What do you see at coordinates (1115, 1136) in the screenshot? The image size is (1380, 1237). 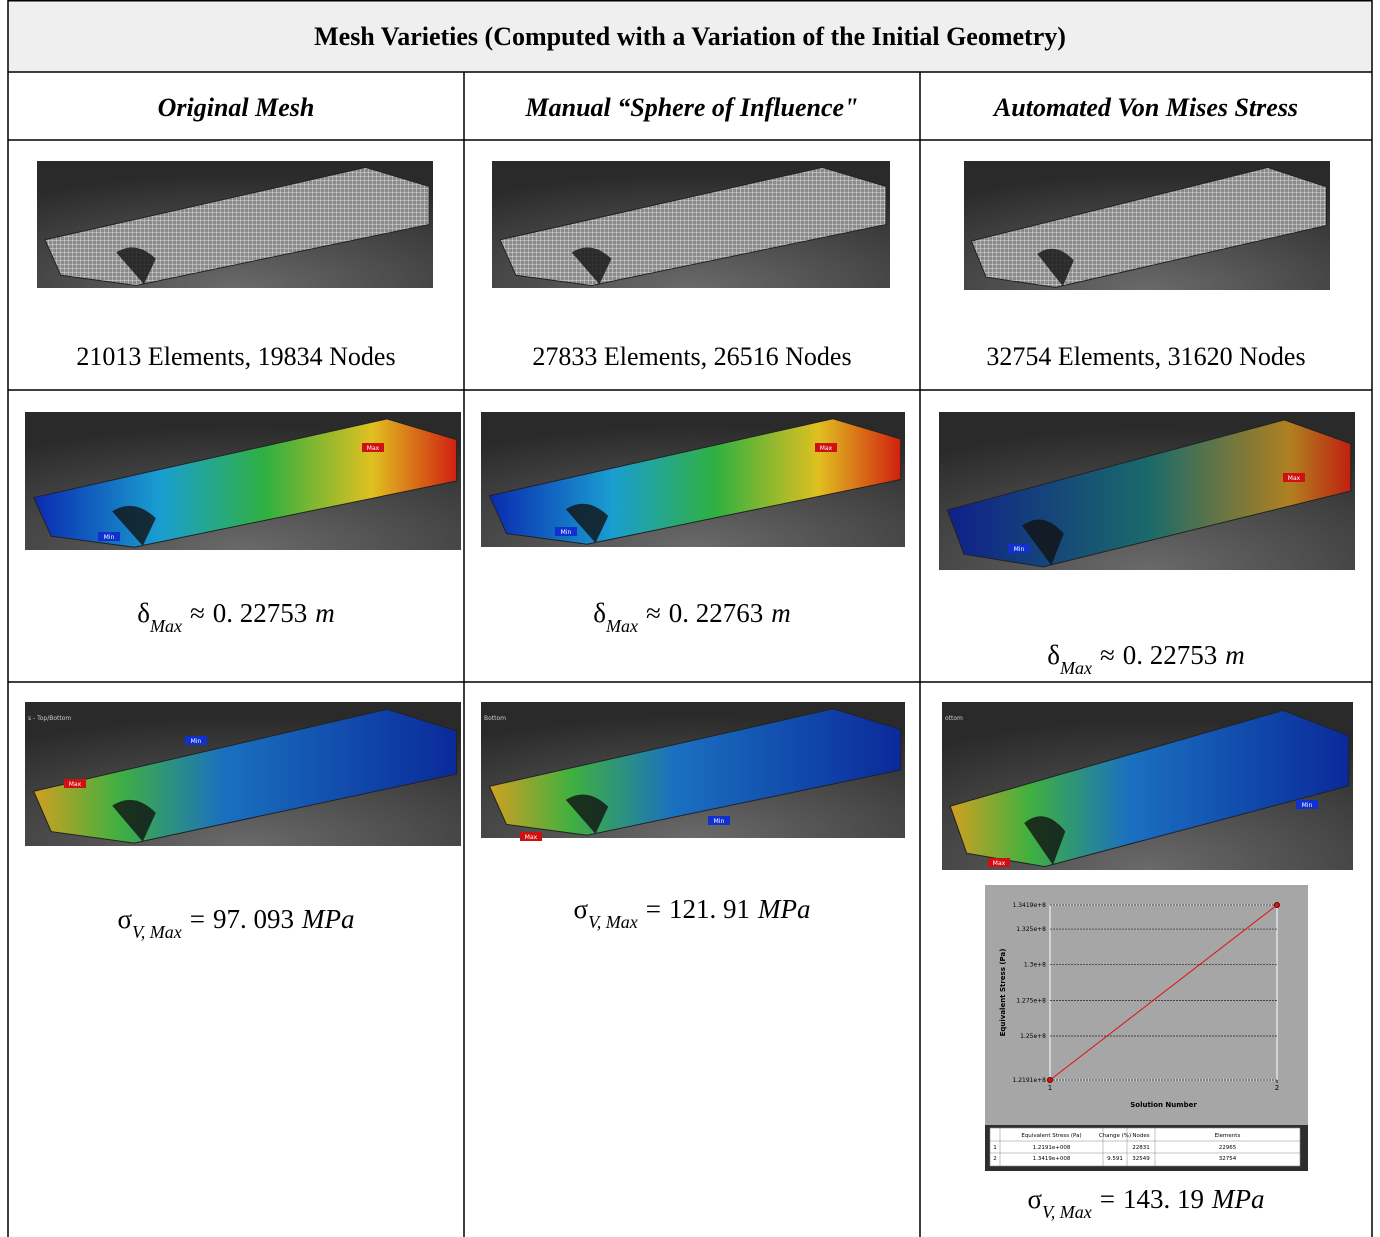 I see `results-header: Change (%)` at bounding box center [1115, 1136].